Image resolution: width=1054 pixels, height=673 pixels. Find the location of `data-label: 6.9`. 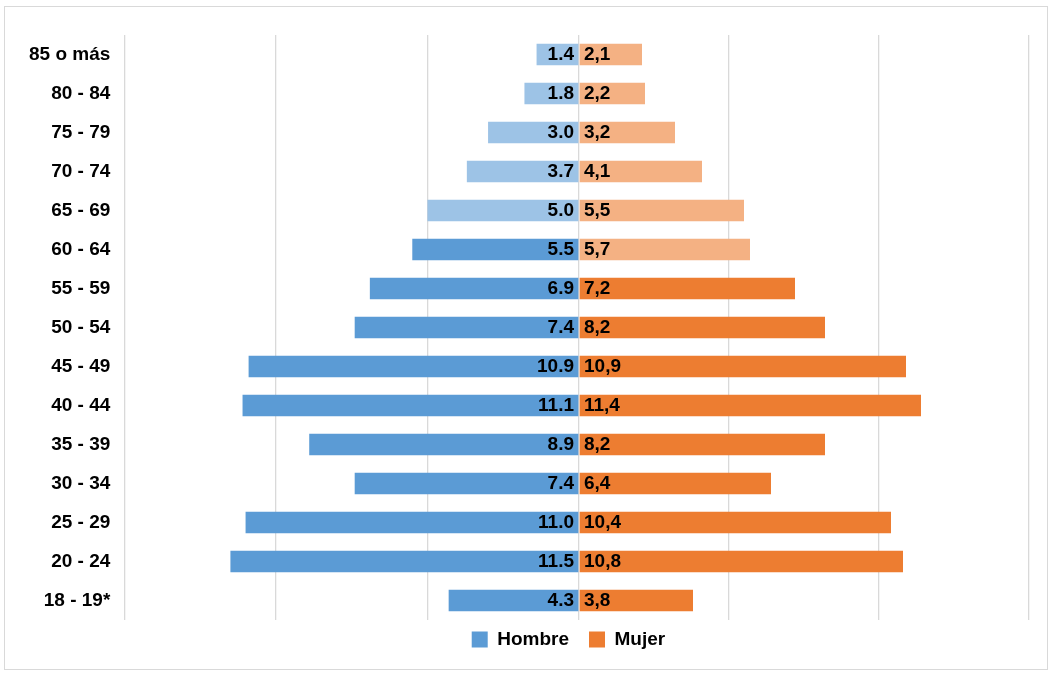

data-label: 6.9 is located at coordinates (560, 287).